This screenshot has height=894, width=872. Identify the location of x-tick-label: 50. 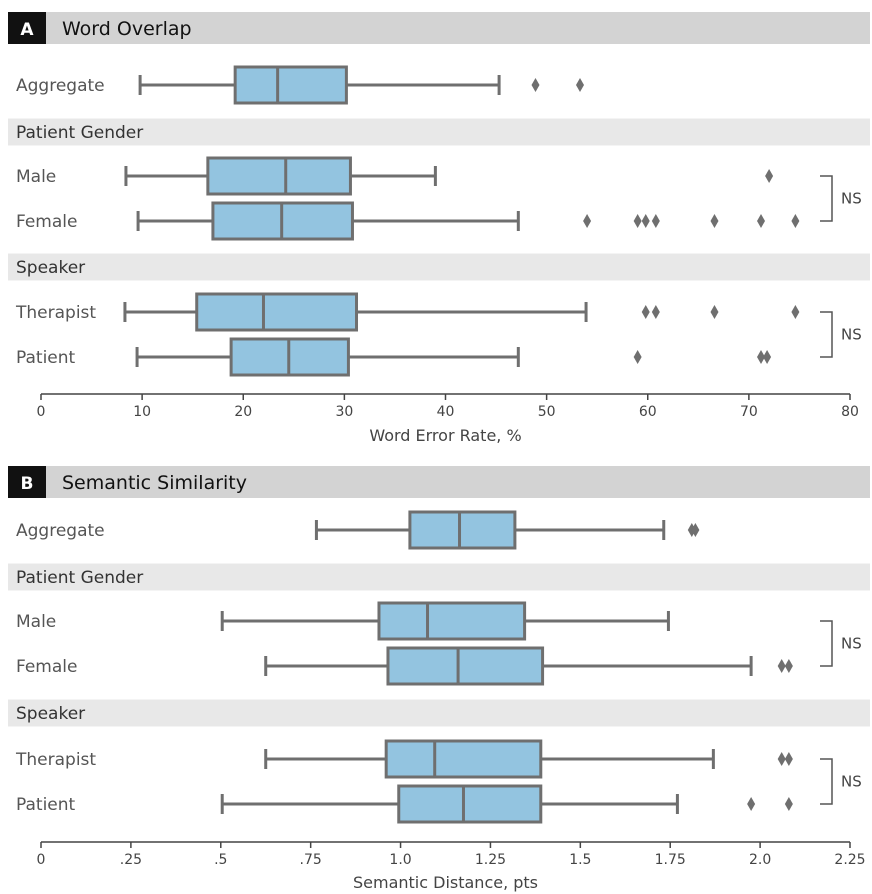
(547, 412).